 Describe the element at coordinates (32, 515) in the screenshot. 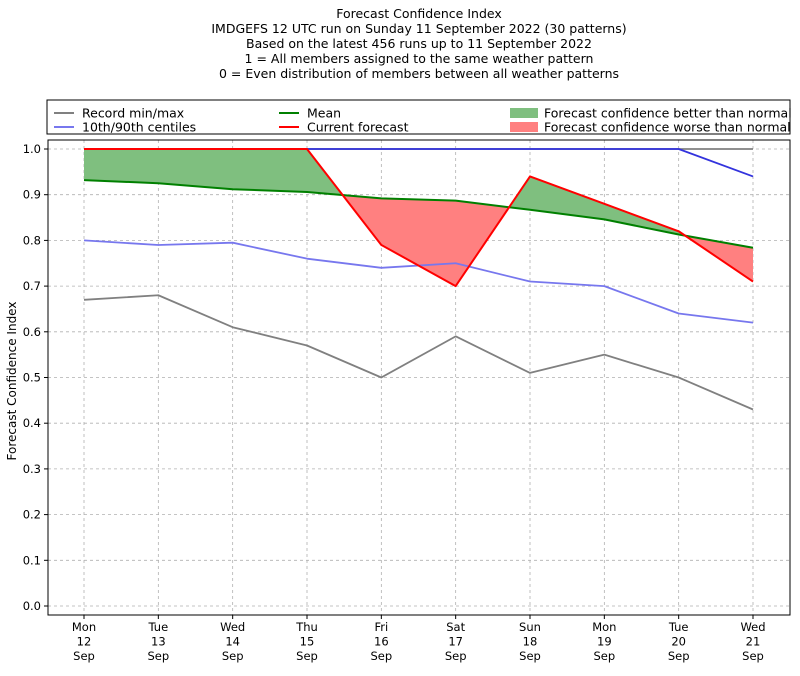

I see `y-tick-label: 0.2` at that location.